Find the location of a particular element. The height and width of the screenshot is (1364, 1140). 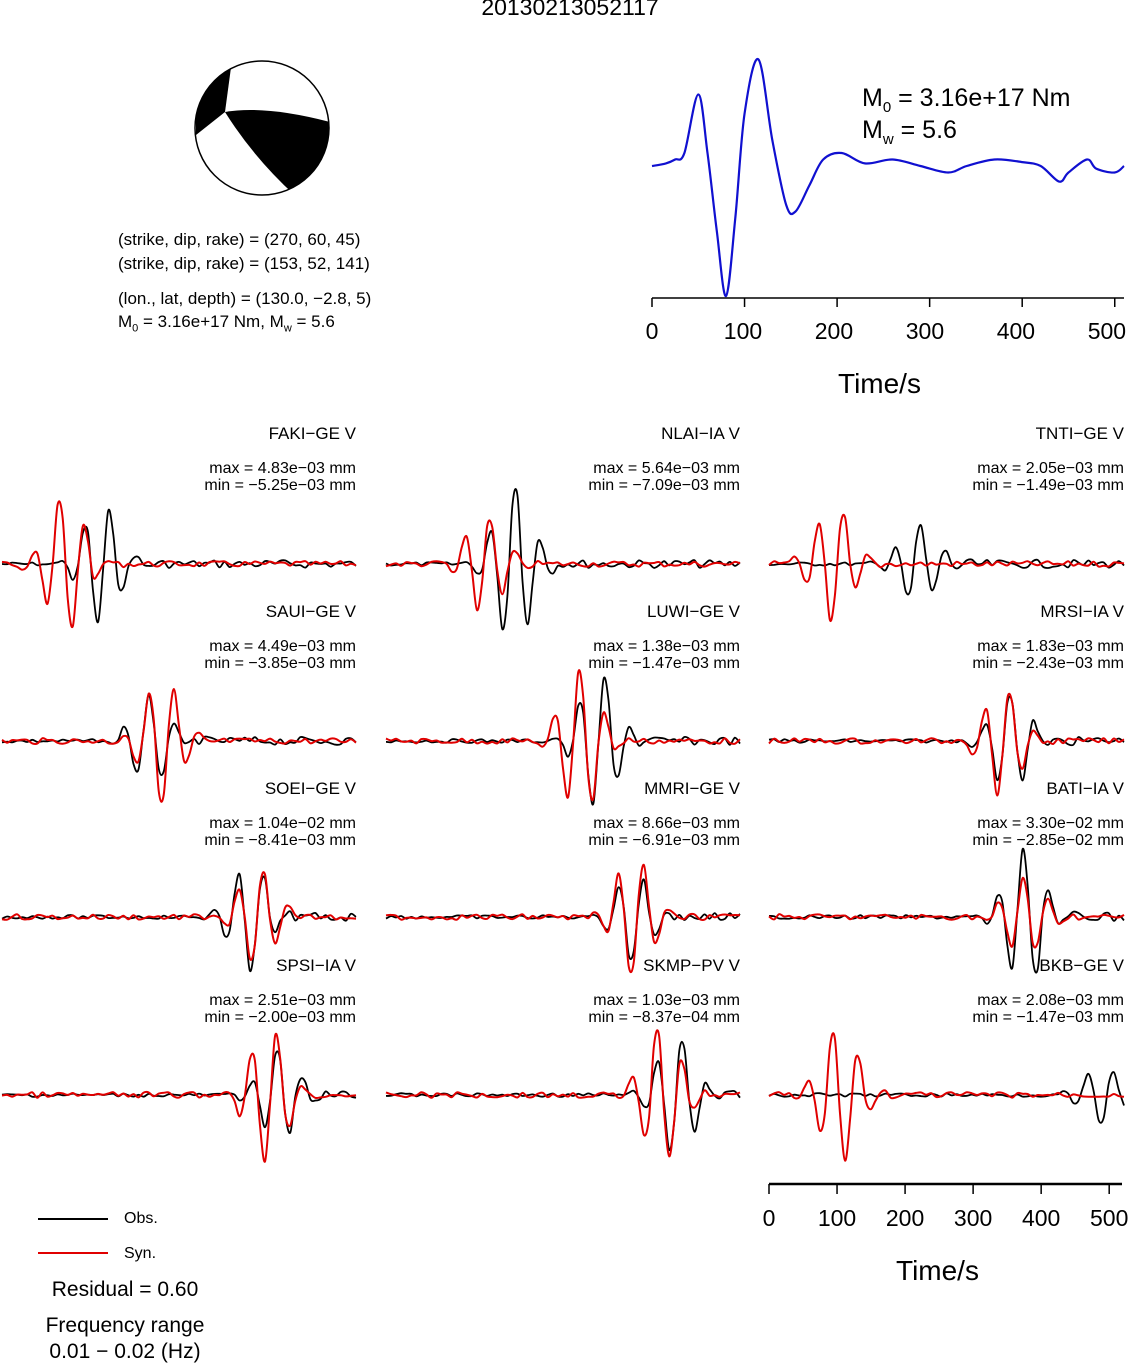

station-min-amplitude: min = −5.25e−03 mm is located at coordinates (280, 485).